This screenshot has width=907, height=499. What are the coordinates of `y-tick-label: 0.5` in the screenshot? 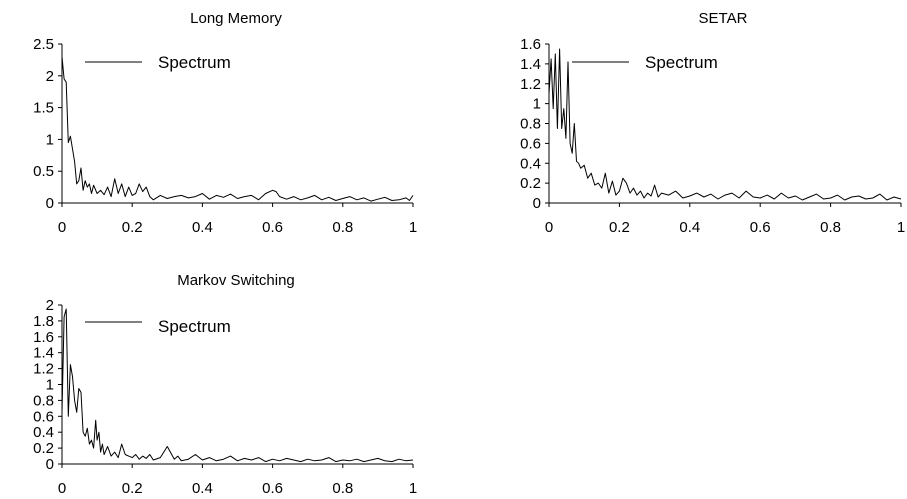 It's located at (43, 171).